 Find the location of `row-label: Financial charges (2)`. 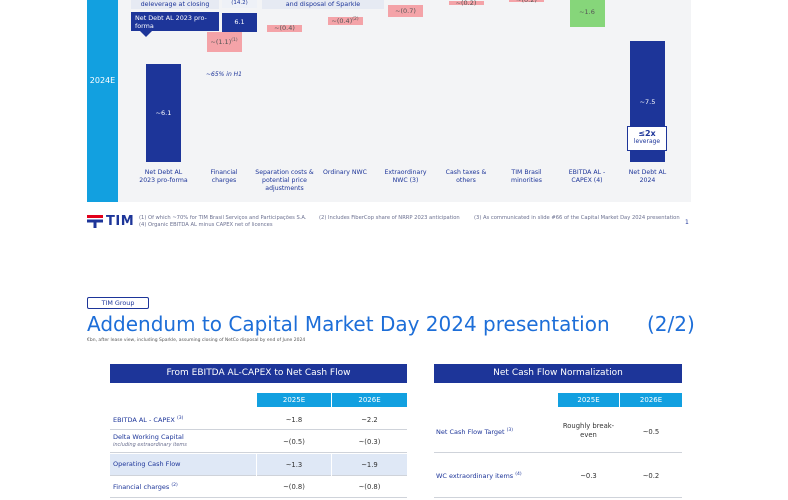

row-label: Financial charges (2) is located at coordinates (145, 487).